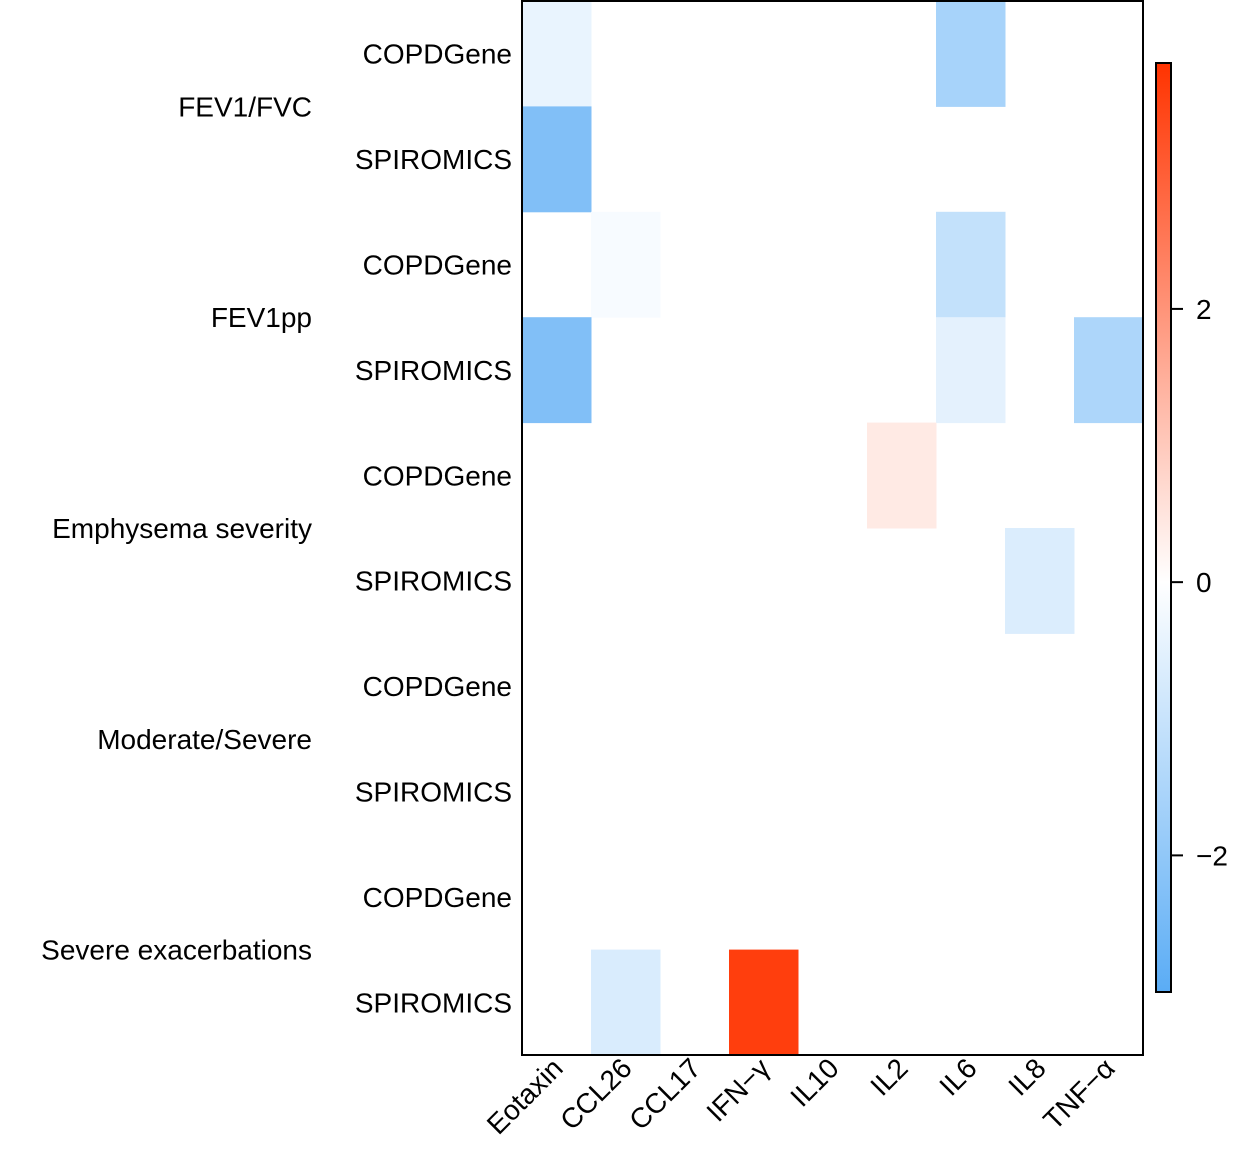 This screenshot has width=1247, height=1155. Describe the element at coordinates (814, 1082) in the screenshot. I see `x-tick-label: IL10` at that location.